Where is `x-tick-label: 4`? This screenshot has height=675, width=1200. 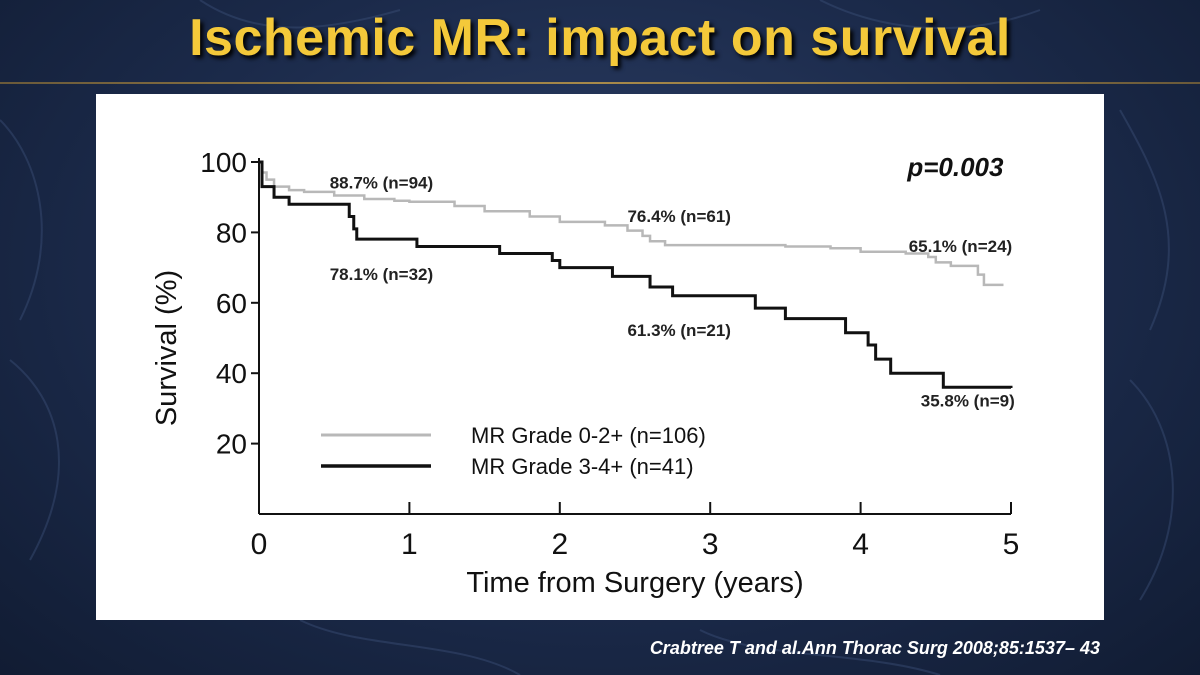
x-tick-label: 4 is located at coordinates (860, 544).